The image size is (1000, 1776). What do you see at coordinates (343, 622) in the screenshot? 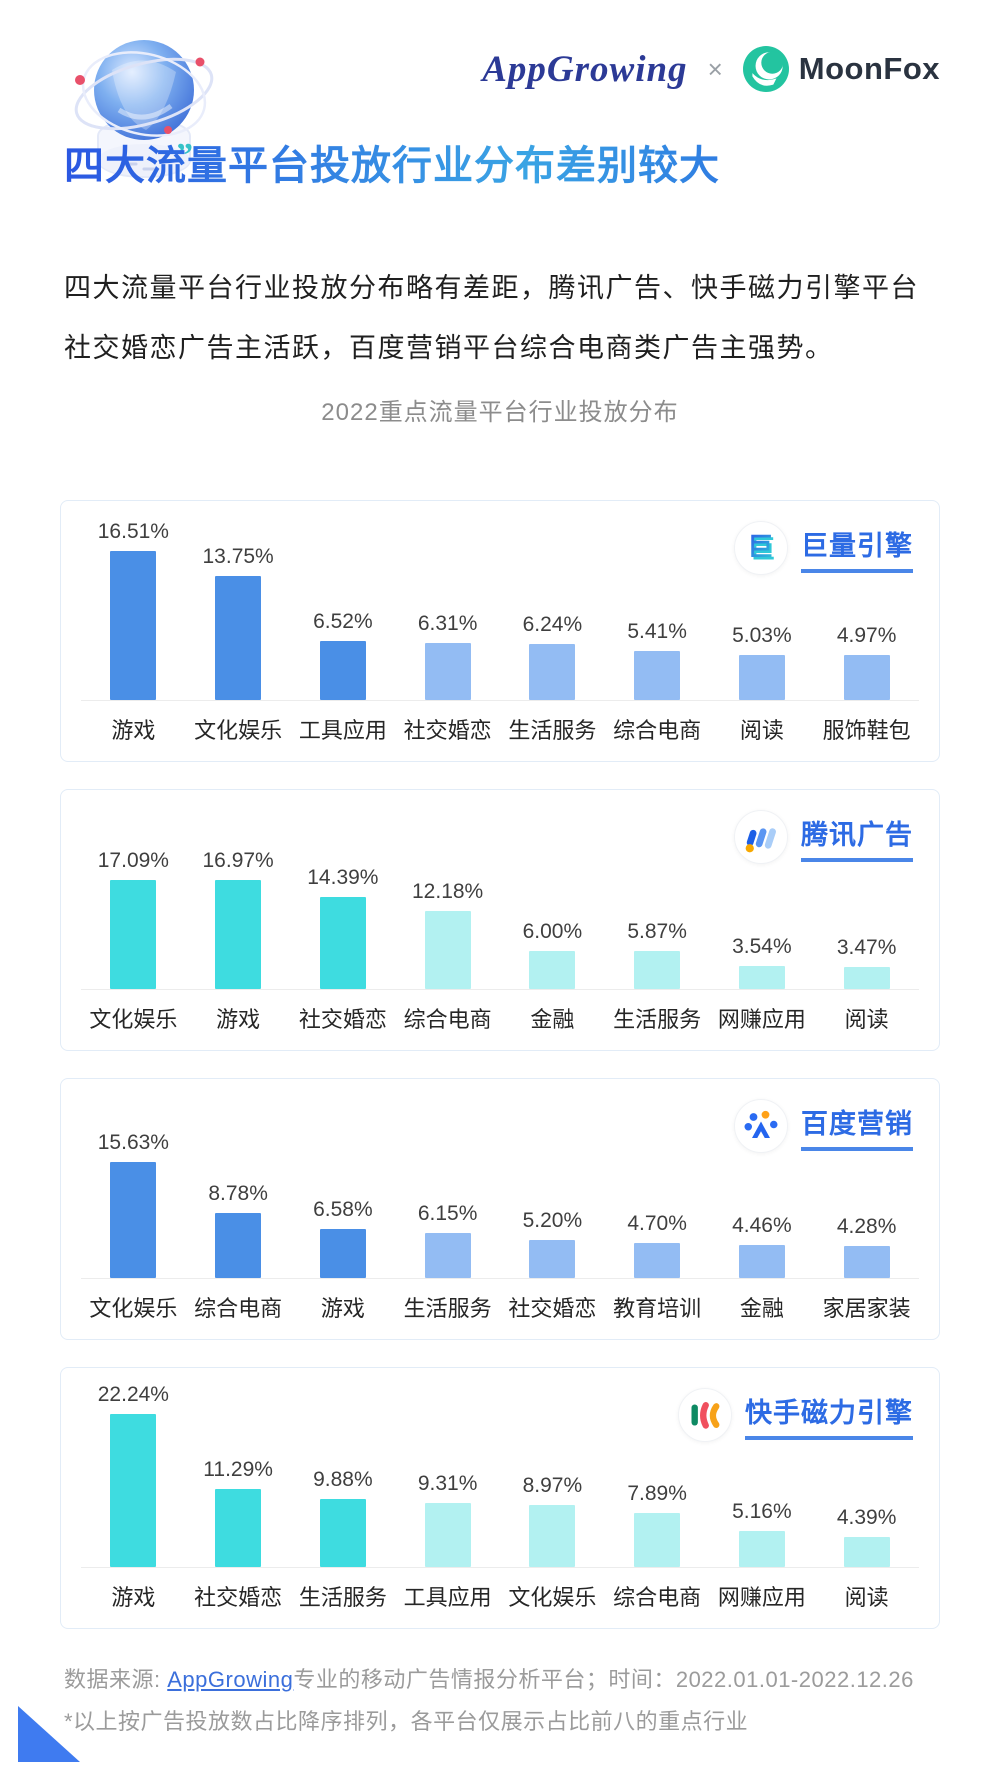
I see `bar-value-label: 6.52%` at bounding box center [343, 622].